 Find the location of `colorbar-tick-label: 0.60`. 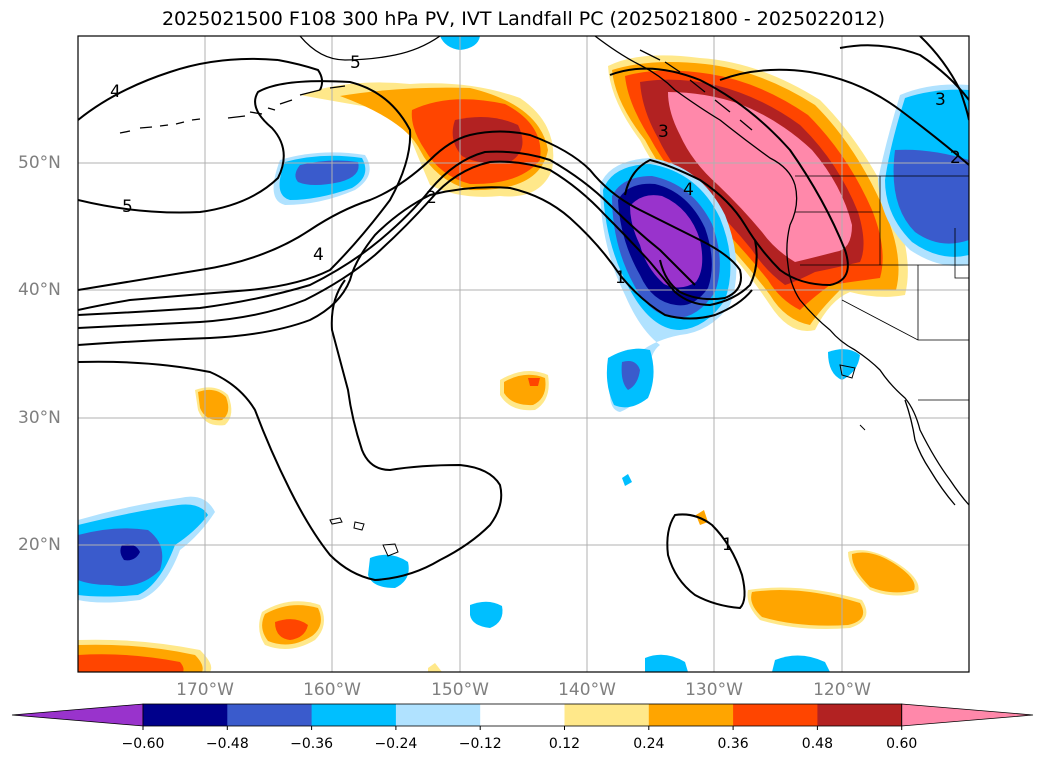

colorbar-tick-label: 0.60 is located at coordinates (902, 744).